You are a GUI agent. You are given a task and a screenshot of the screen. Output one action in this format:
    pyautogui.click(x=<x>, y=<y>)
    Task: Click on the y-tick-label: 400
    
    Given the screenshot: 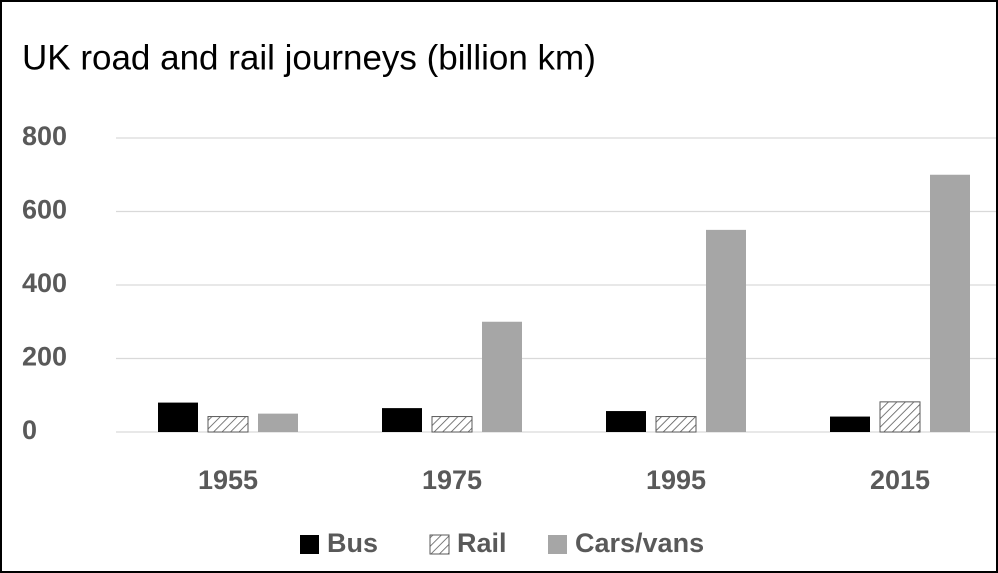 What is the action you would take?
    pyautogui.click(x=44, y=283)
    